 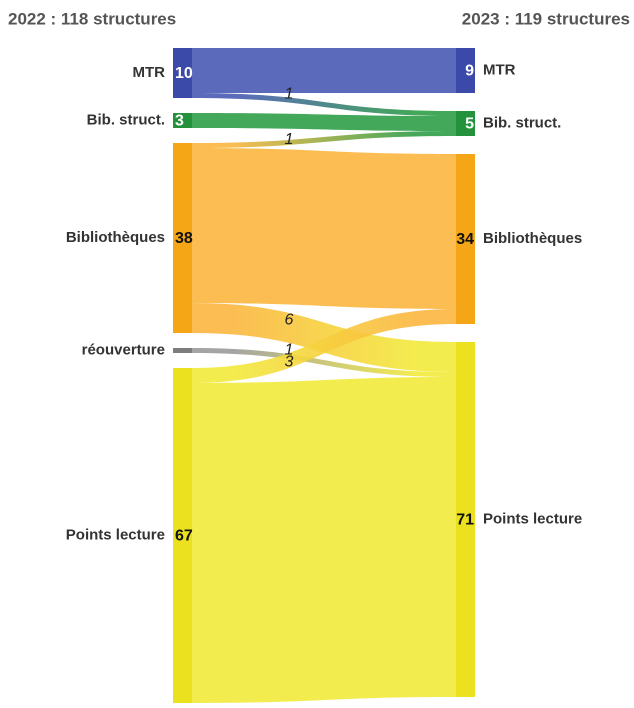 I want to click on link-label: 6, so click(x=288, y=319).